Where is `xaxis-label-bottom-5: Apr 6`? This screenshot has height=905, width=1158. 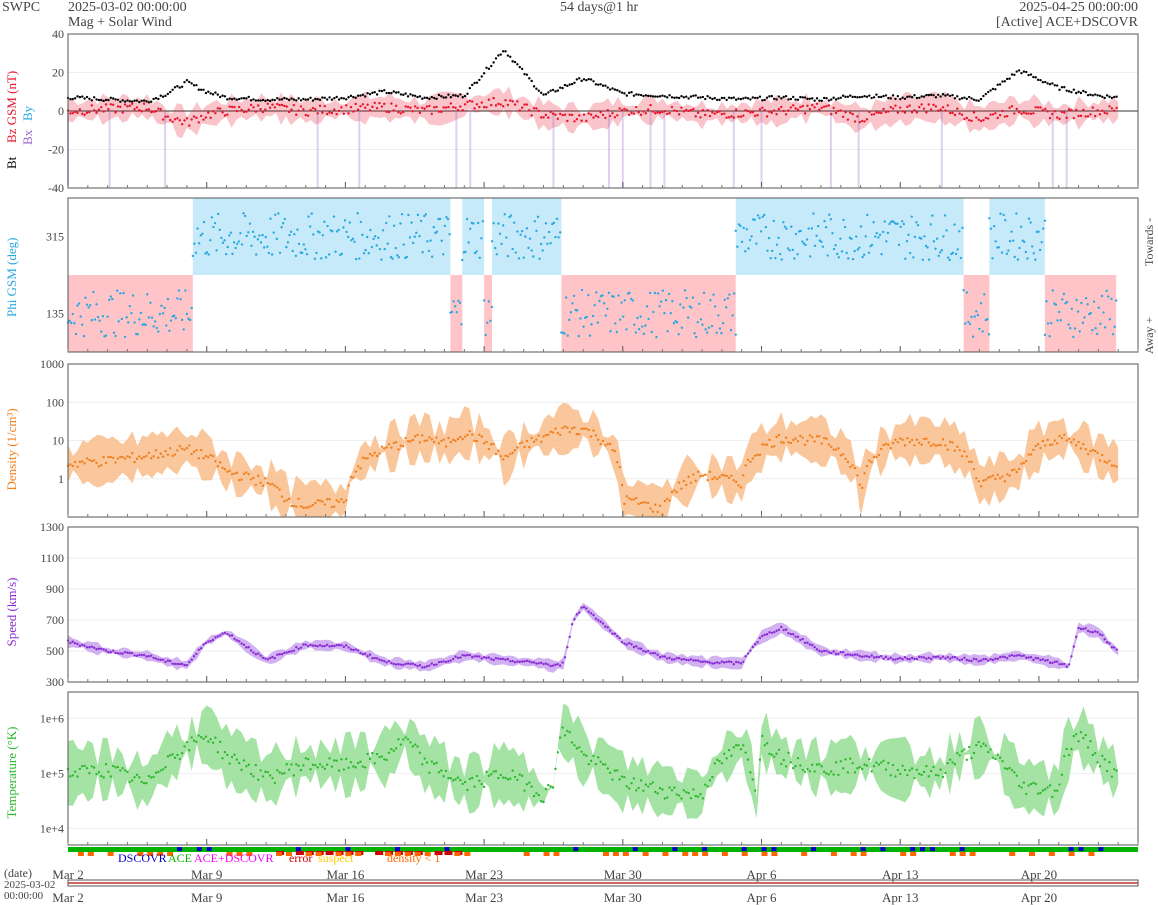 xaxis-label-bottom-5: Apr 6 is located at coordinates (762, 897).